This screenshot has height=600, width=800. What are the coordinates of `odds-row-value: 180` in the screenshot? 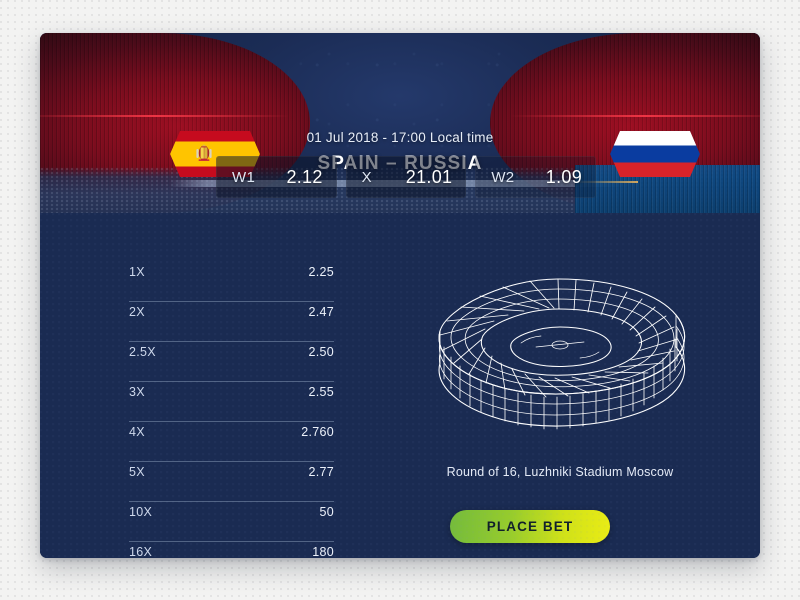 It's located at (323, 551).